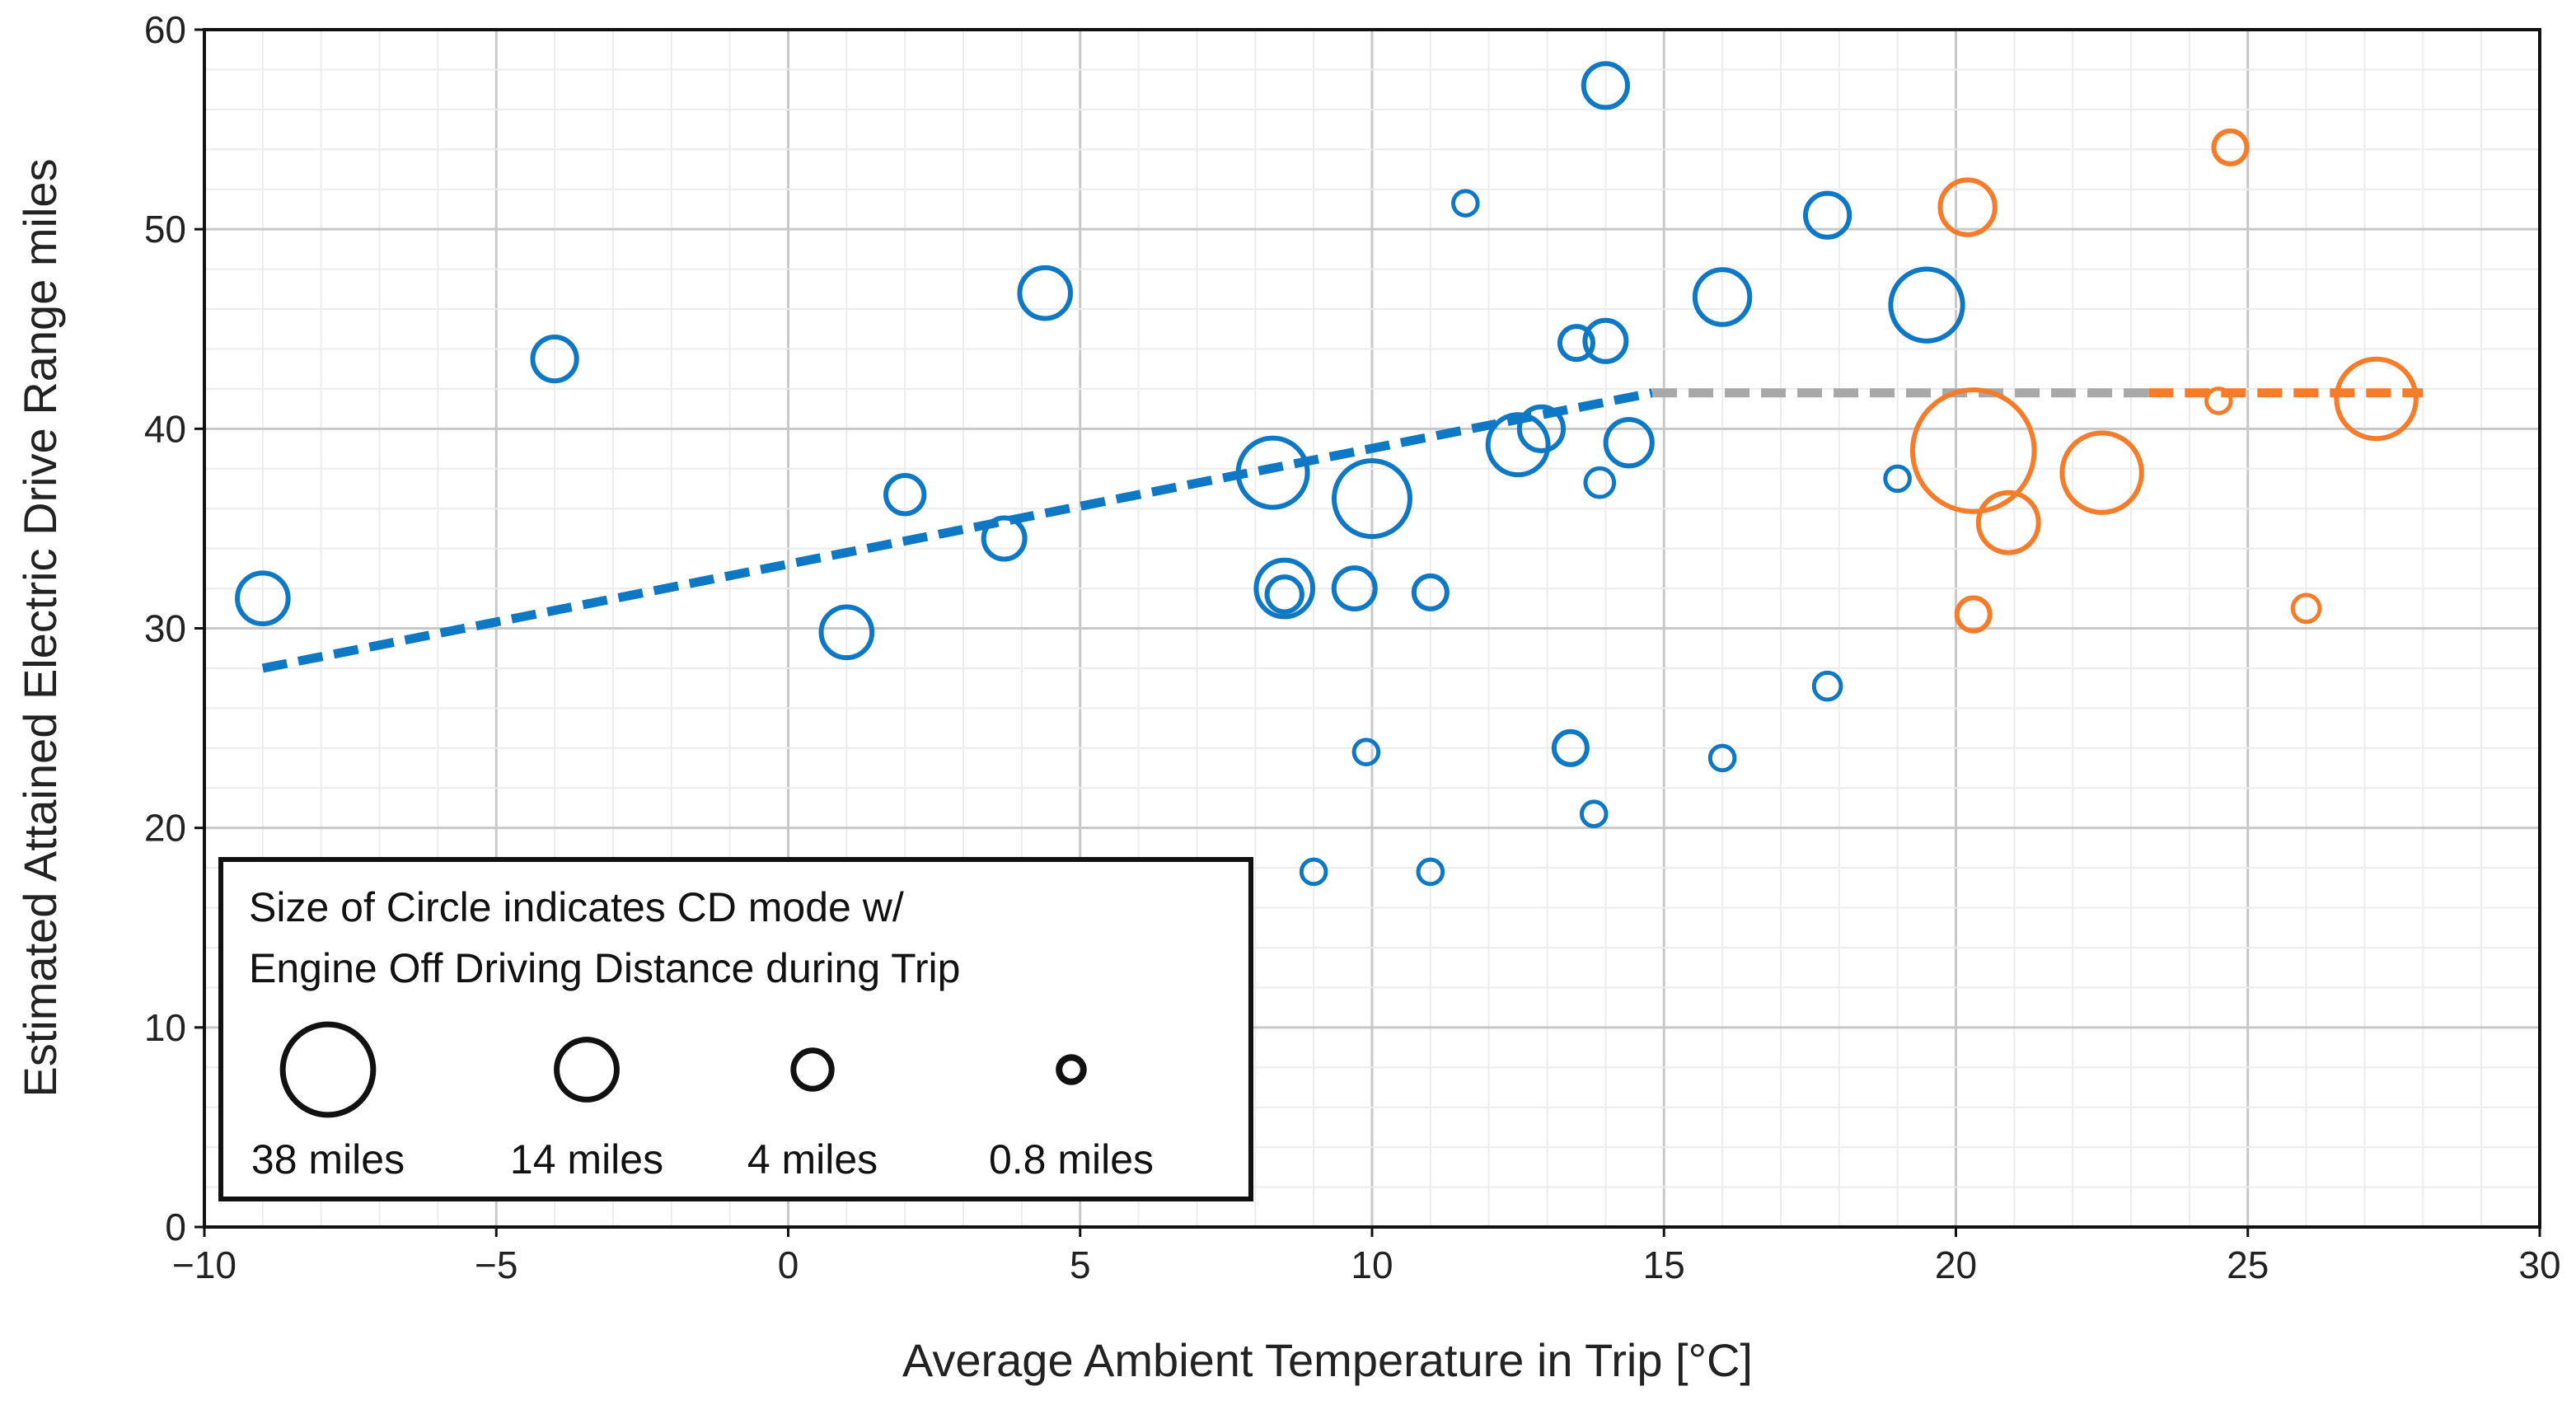  I want to click on legend-entry-label: 38 miles, so click(328, 1159).